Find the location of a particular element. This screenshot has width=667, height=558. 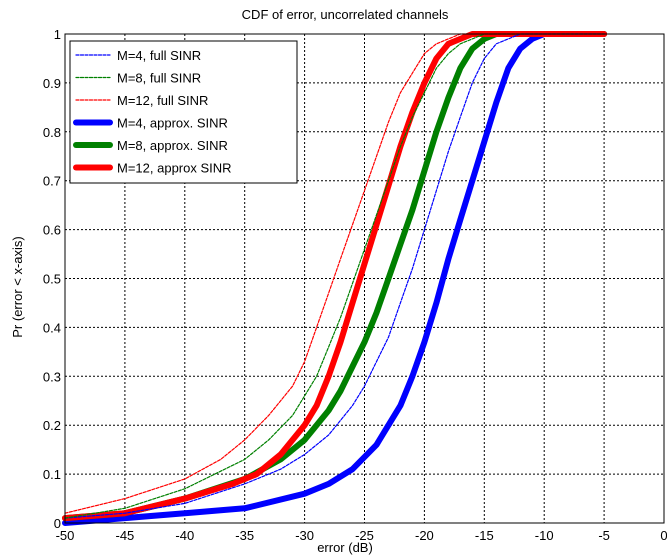

x-tick-label: -35 is located at coordinates (244, 535).